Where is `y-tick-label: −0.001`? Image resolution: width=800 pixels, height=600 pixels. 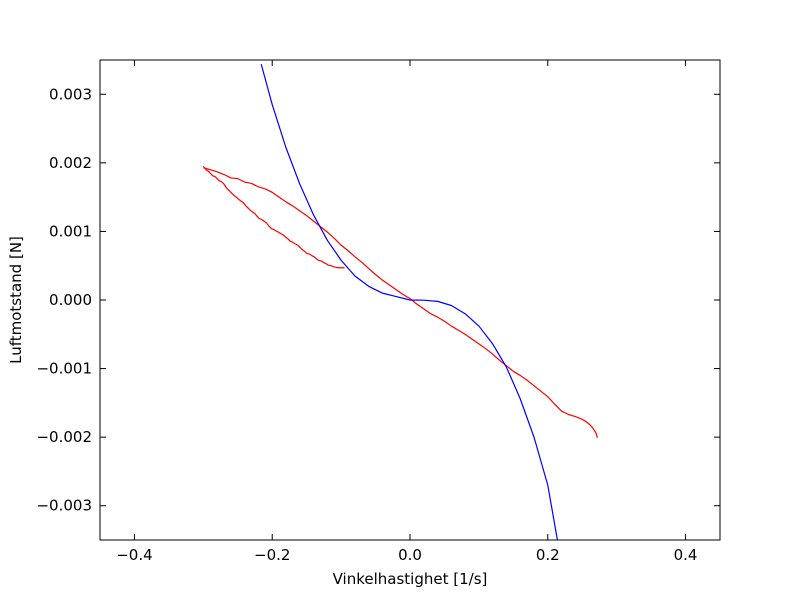
y-tick-label: −0.001 is located at coordinates (64, 369).